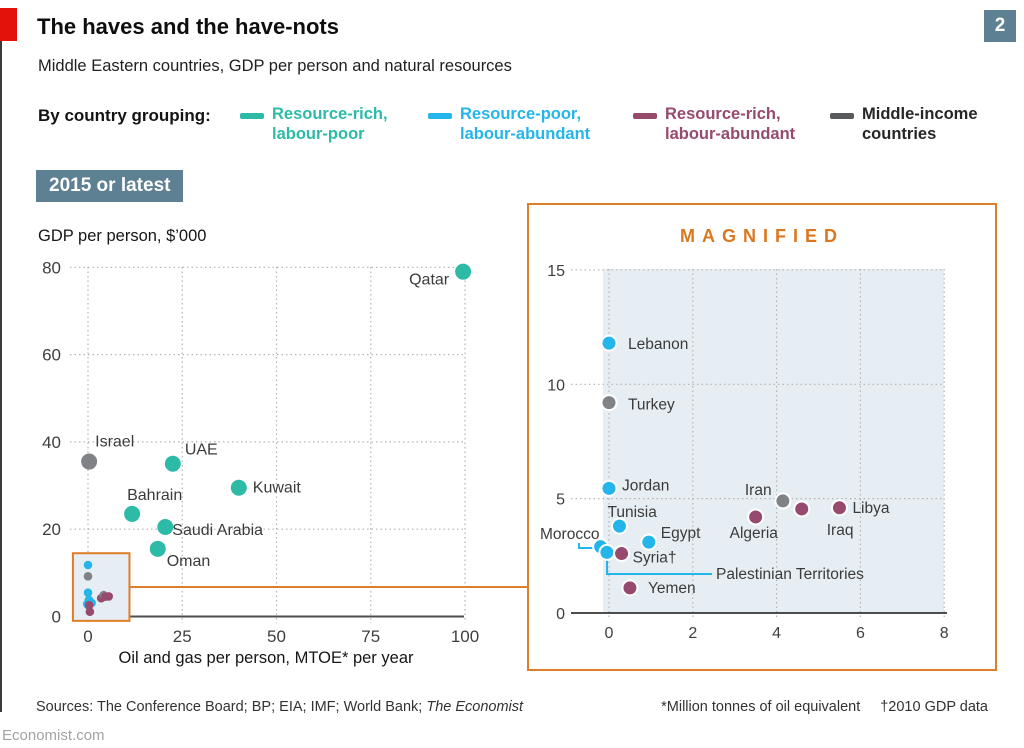  I want to click on point-saudi-arabia, so click(165, 527).